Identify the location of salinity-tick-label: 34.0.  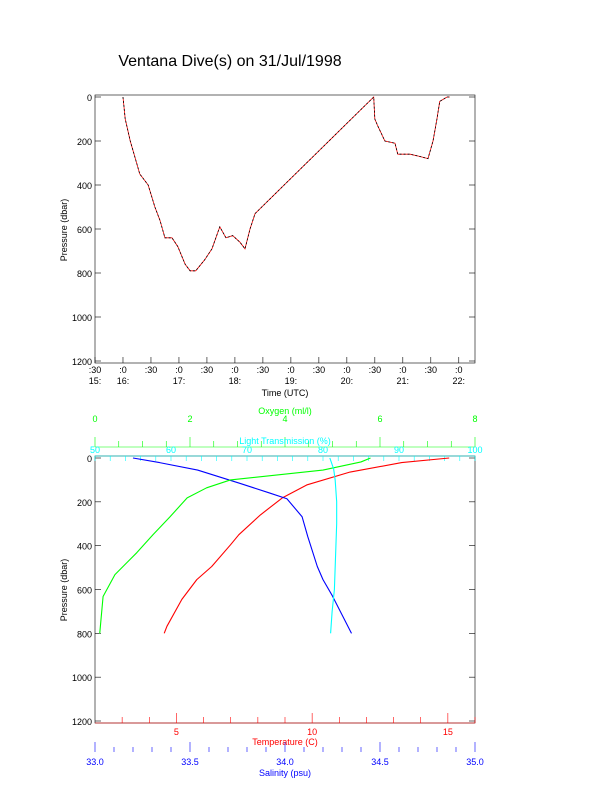
(285, 762).